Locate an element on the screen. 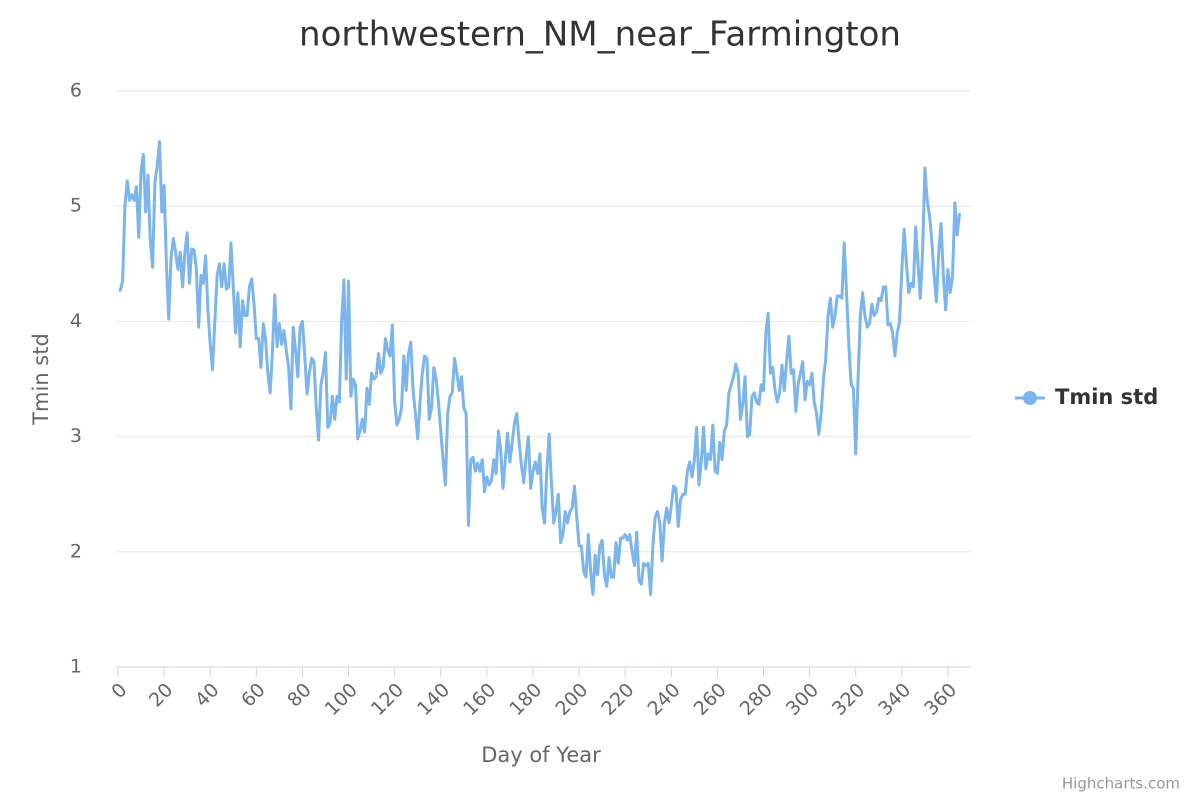  x-tick-label: 40 is located at coordinates (207, 695).